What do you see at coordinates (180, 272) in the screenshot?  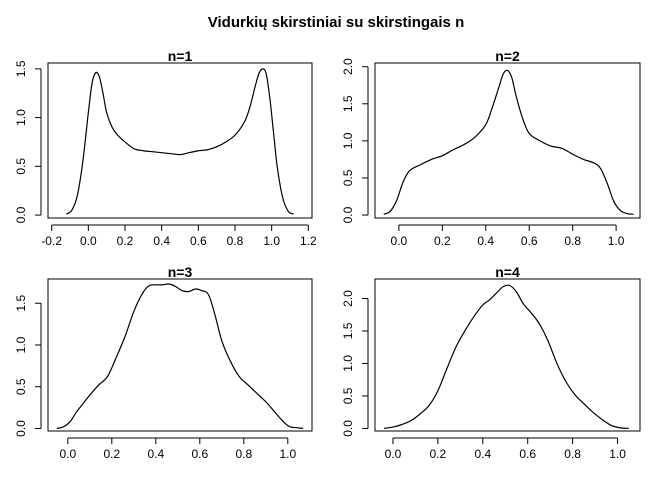 I see `panel-title: n=3` at bounding box center [180, 272].